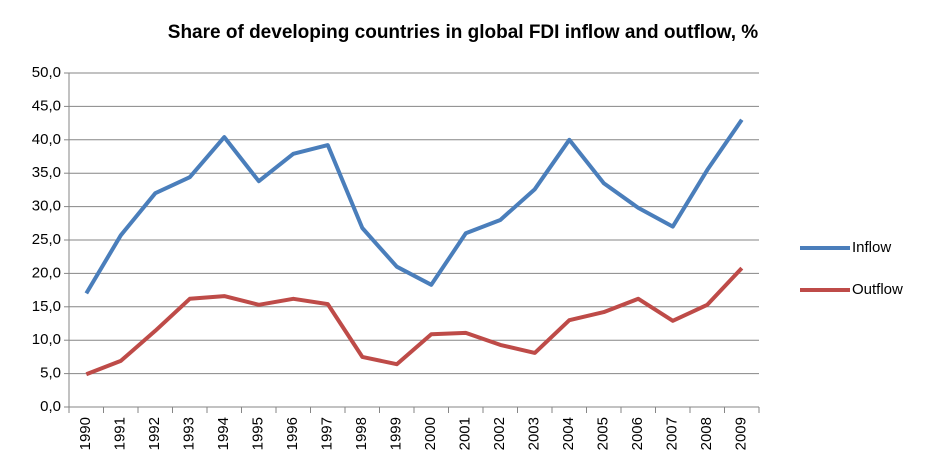  What do you see at coordinates (223, 433) in the screenshot?
I see `x-tick-label: 1994` at bounding box center [223, 433].